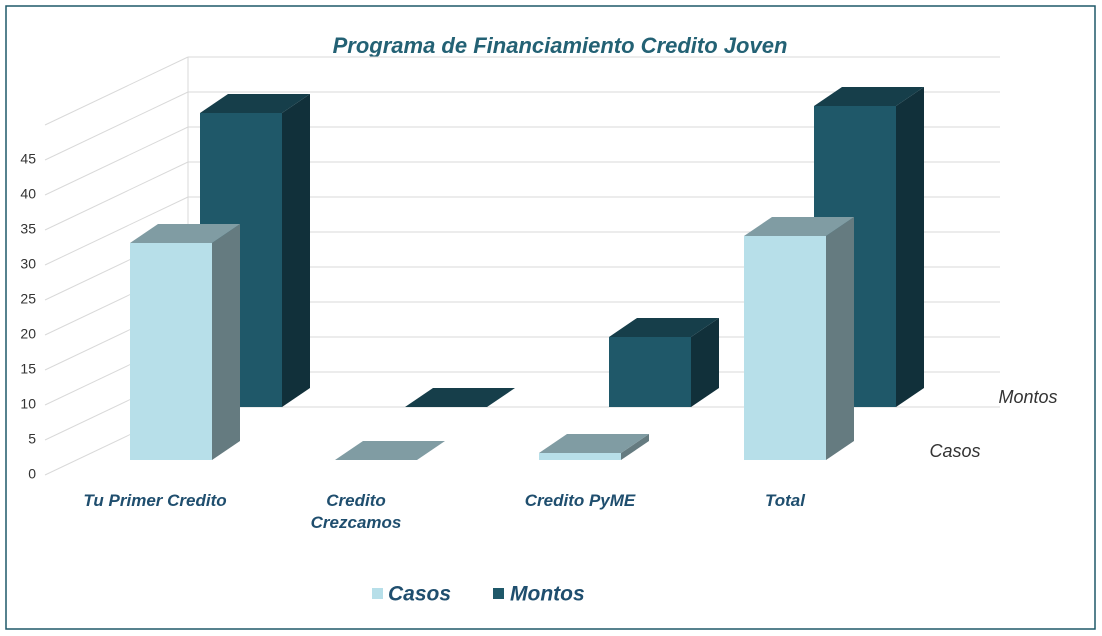  What do you see at coordinates (785, 500) in the screenshot?
I see `x-tick-label: Total` at bounding box center [785, 500].